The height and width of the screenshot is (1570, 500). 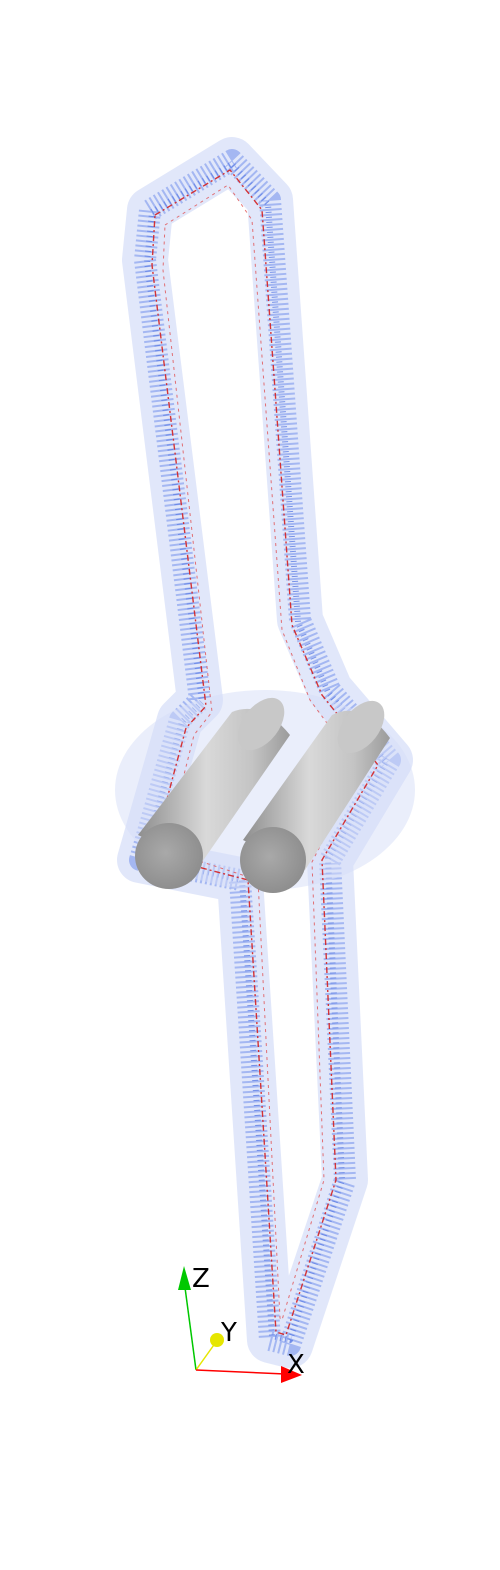 What do you see at coordinates (240, 1372) in the screenshot?
I see `x-axis-line` at bounding box center [240, 1372].